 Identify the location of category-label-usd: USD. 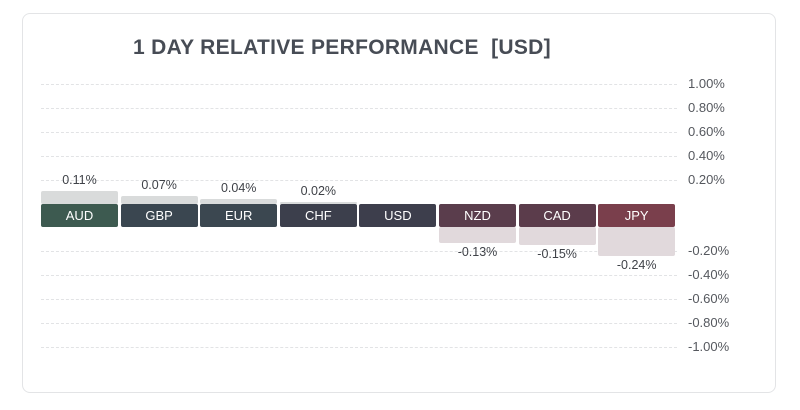
(398, 215).